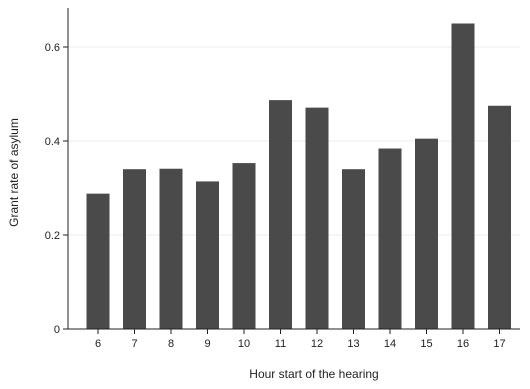  I want to click on x-tick-label: 10, so click(244, 344).